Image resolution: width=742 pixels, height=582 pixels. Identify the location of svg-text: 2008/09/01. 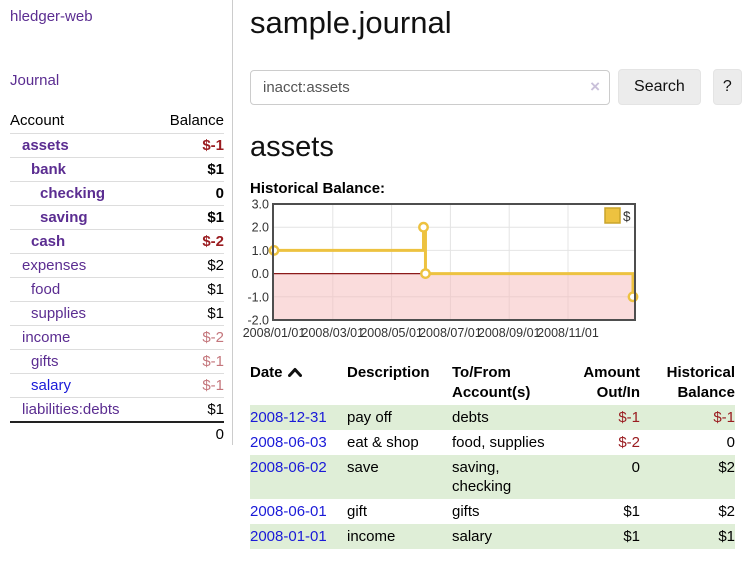
(509, 333).